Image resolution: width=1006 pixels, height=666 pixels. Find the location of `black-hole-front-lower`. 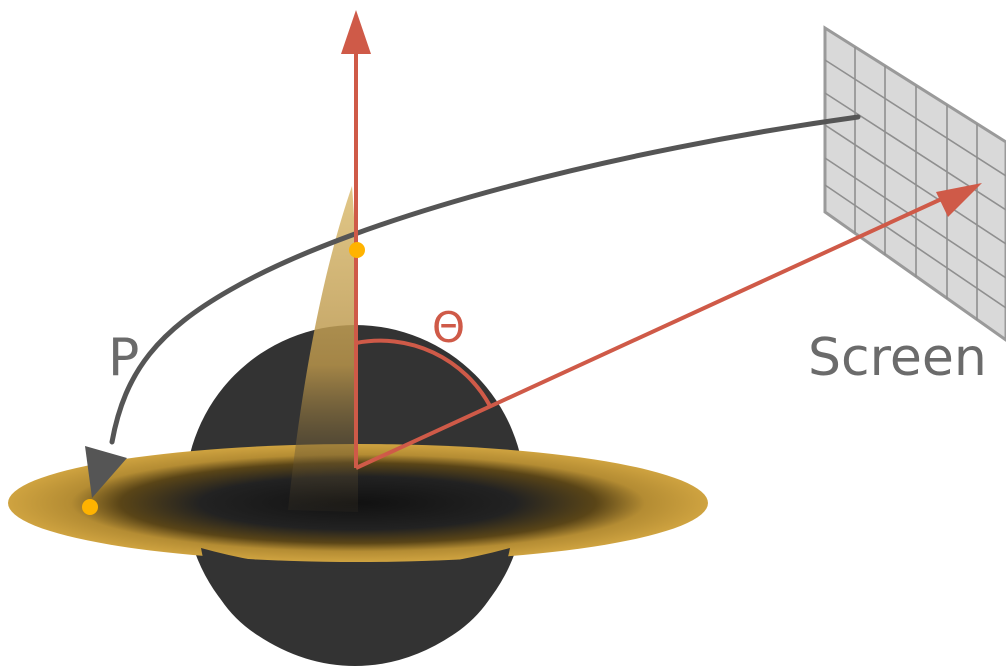

black-hole-front-lower is located at coordinates (355, 607).